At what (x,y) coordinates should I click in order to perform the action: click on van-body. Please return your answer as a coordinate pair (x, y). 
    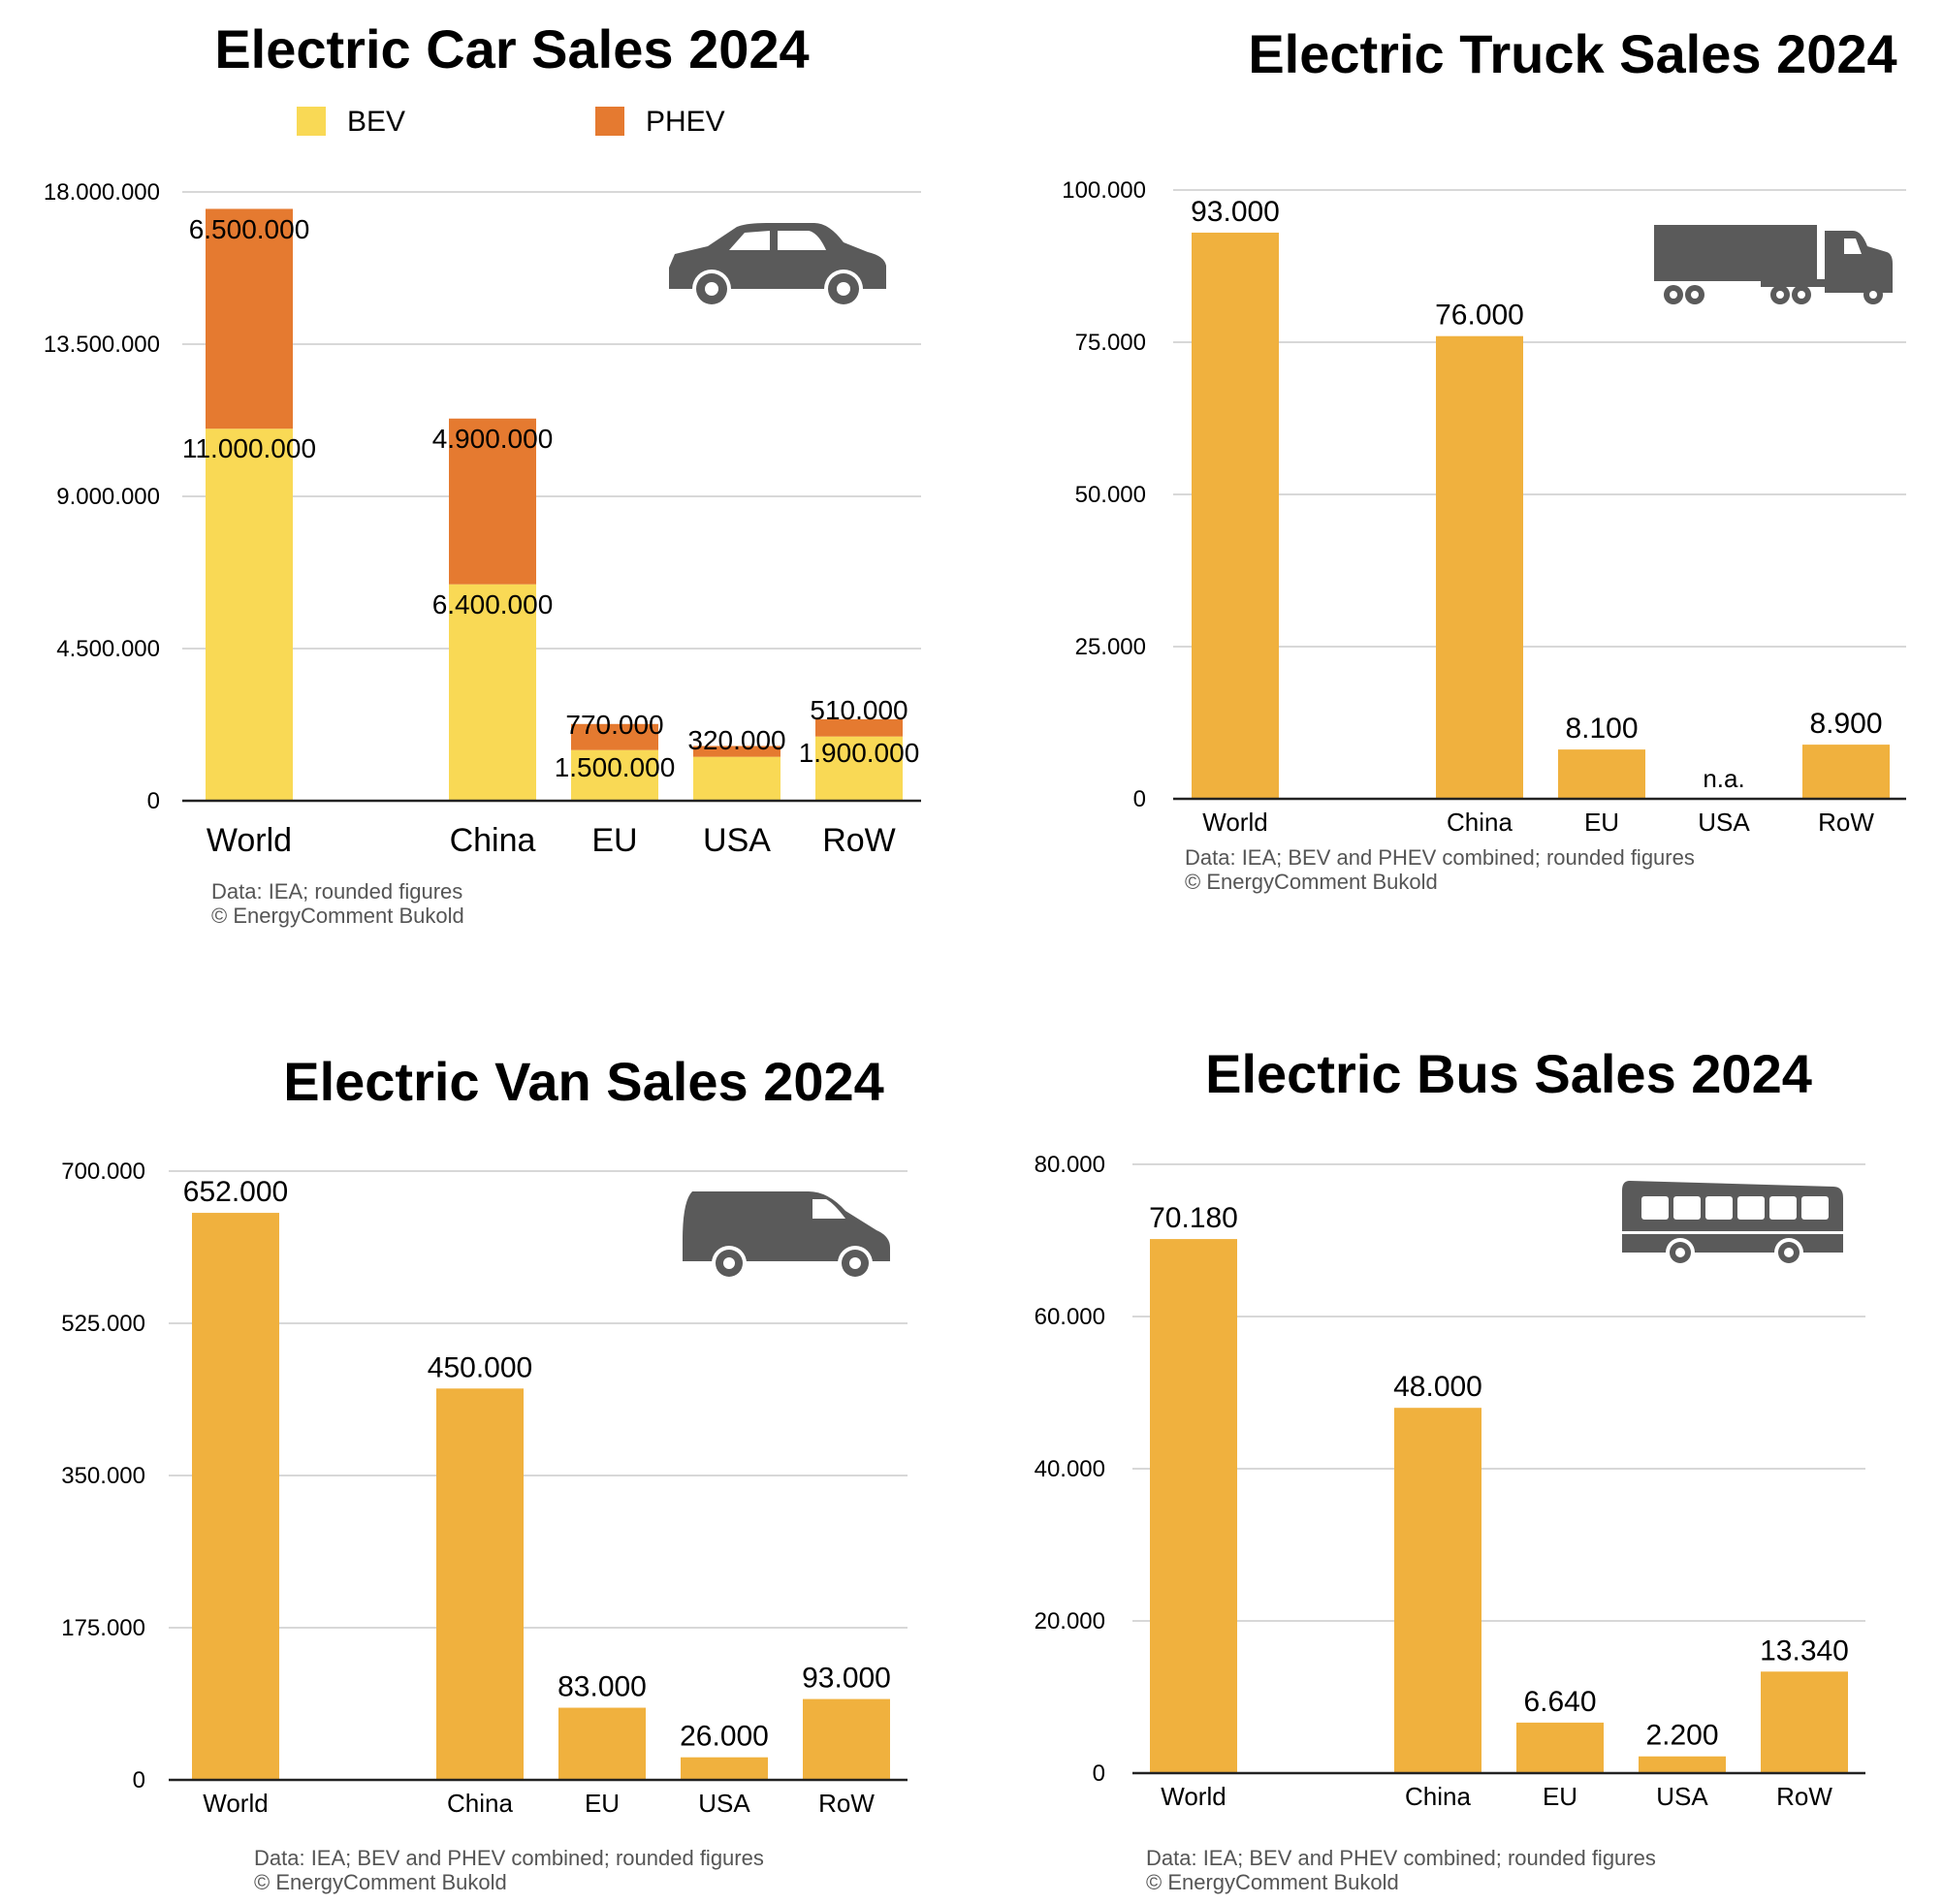
    Looking at the image, I should click on (786, 1226).